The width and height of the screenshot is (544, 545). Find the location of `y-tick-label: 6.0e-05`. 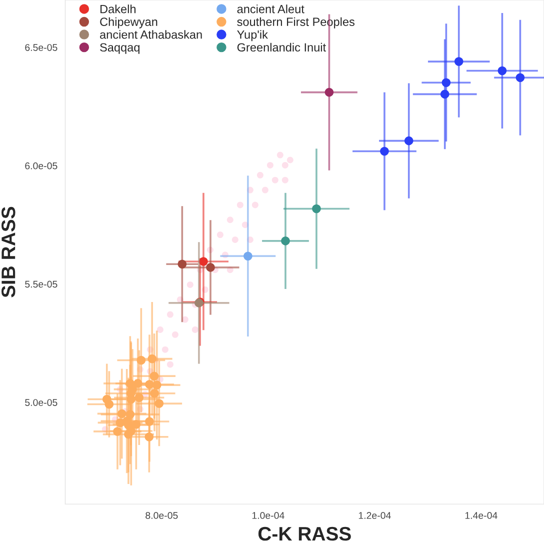

y-tick-label: 6.0e-05 is located at coordinates (41, 166).